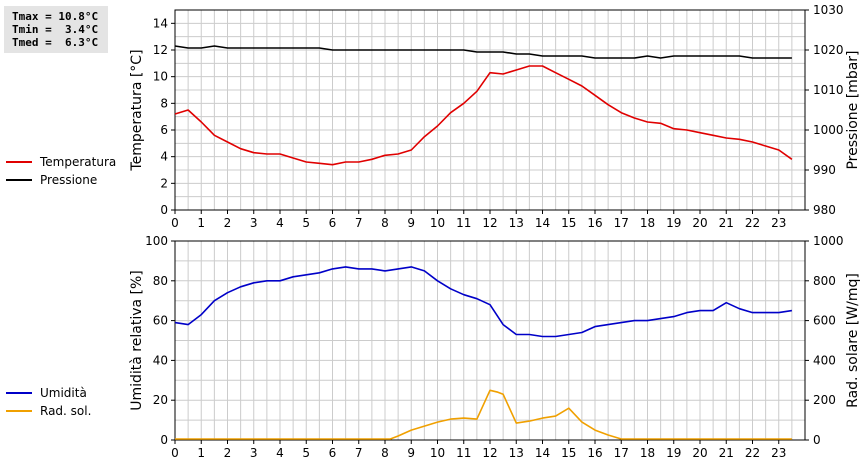  What do you see at coordinates (66, 411) in the screenshot?
I see `legend-label-solar: Rad. sol.` at bounding box center [66, 411].